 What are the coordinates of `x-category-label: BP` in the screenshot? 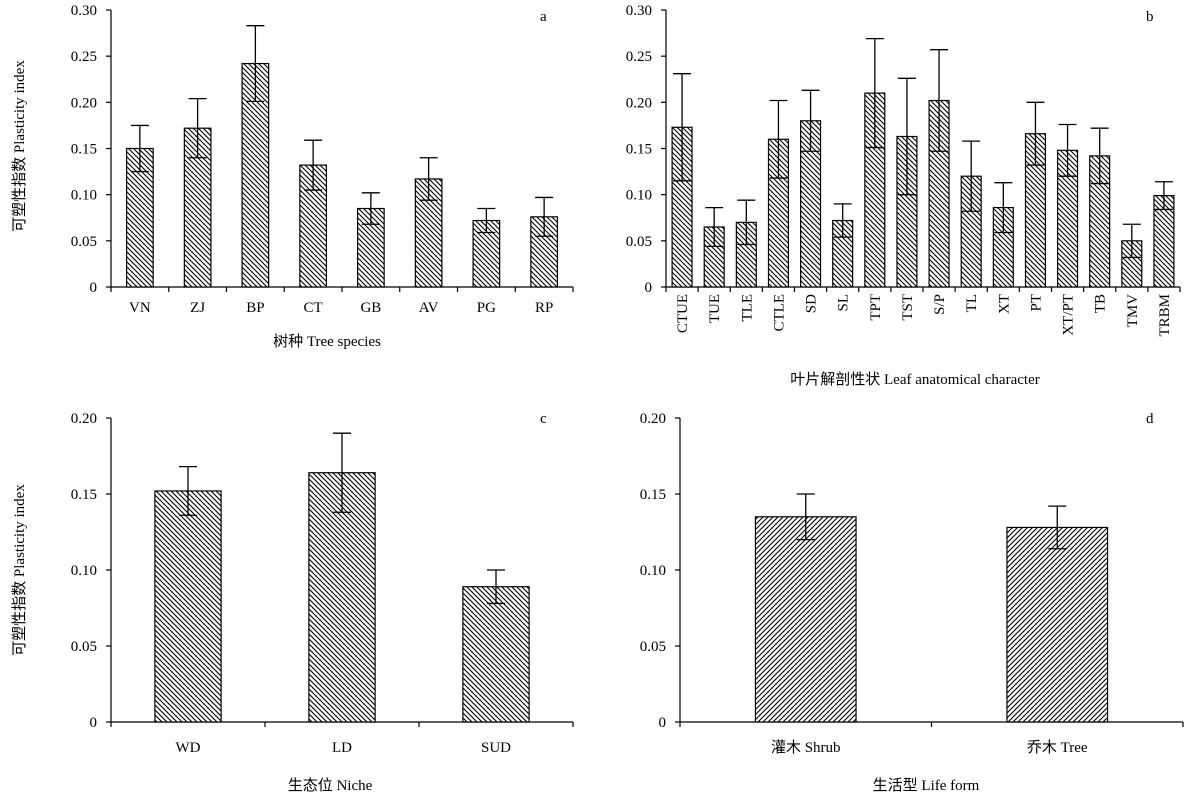 It's located at (255, 308).